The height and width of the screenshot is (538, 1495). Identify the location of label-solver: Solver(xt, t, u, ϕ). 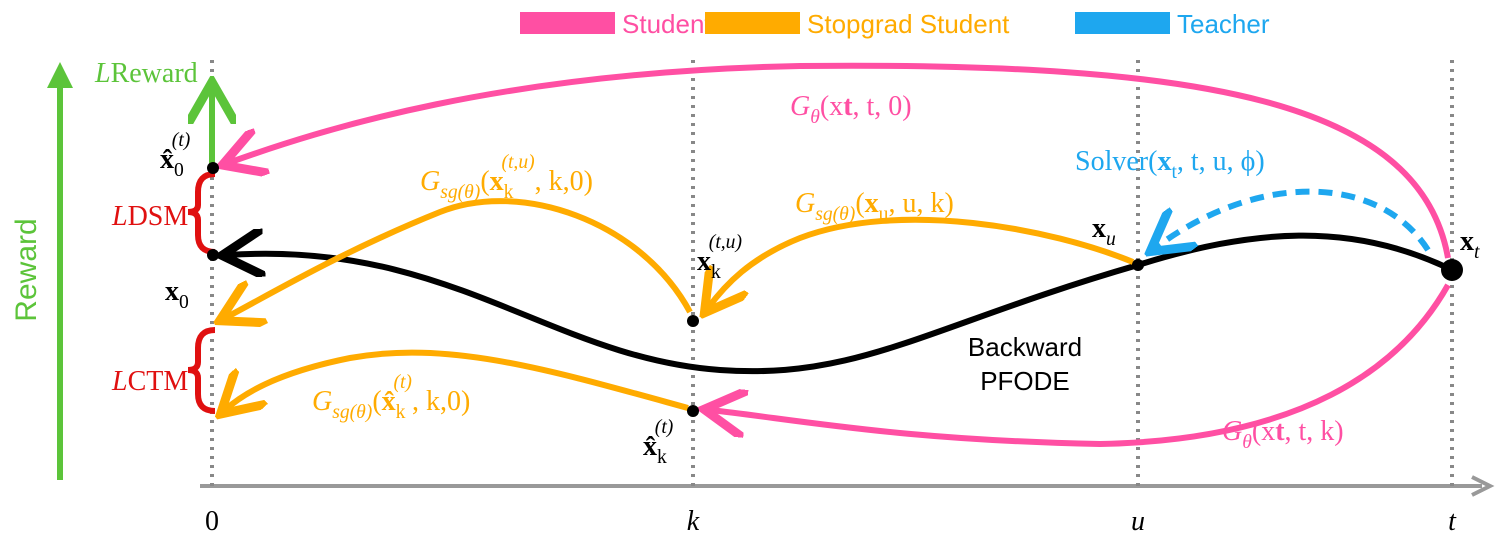
(1170, 164).